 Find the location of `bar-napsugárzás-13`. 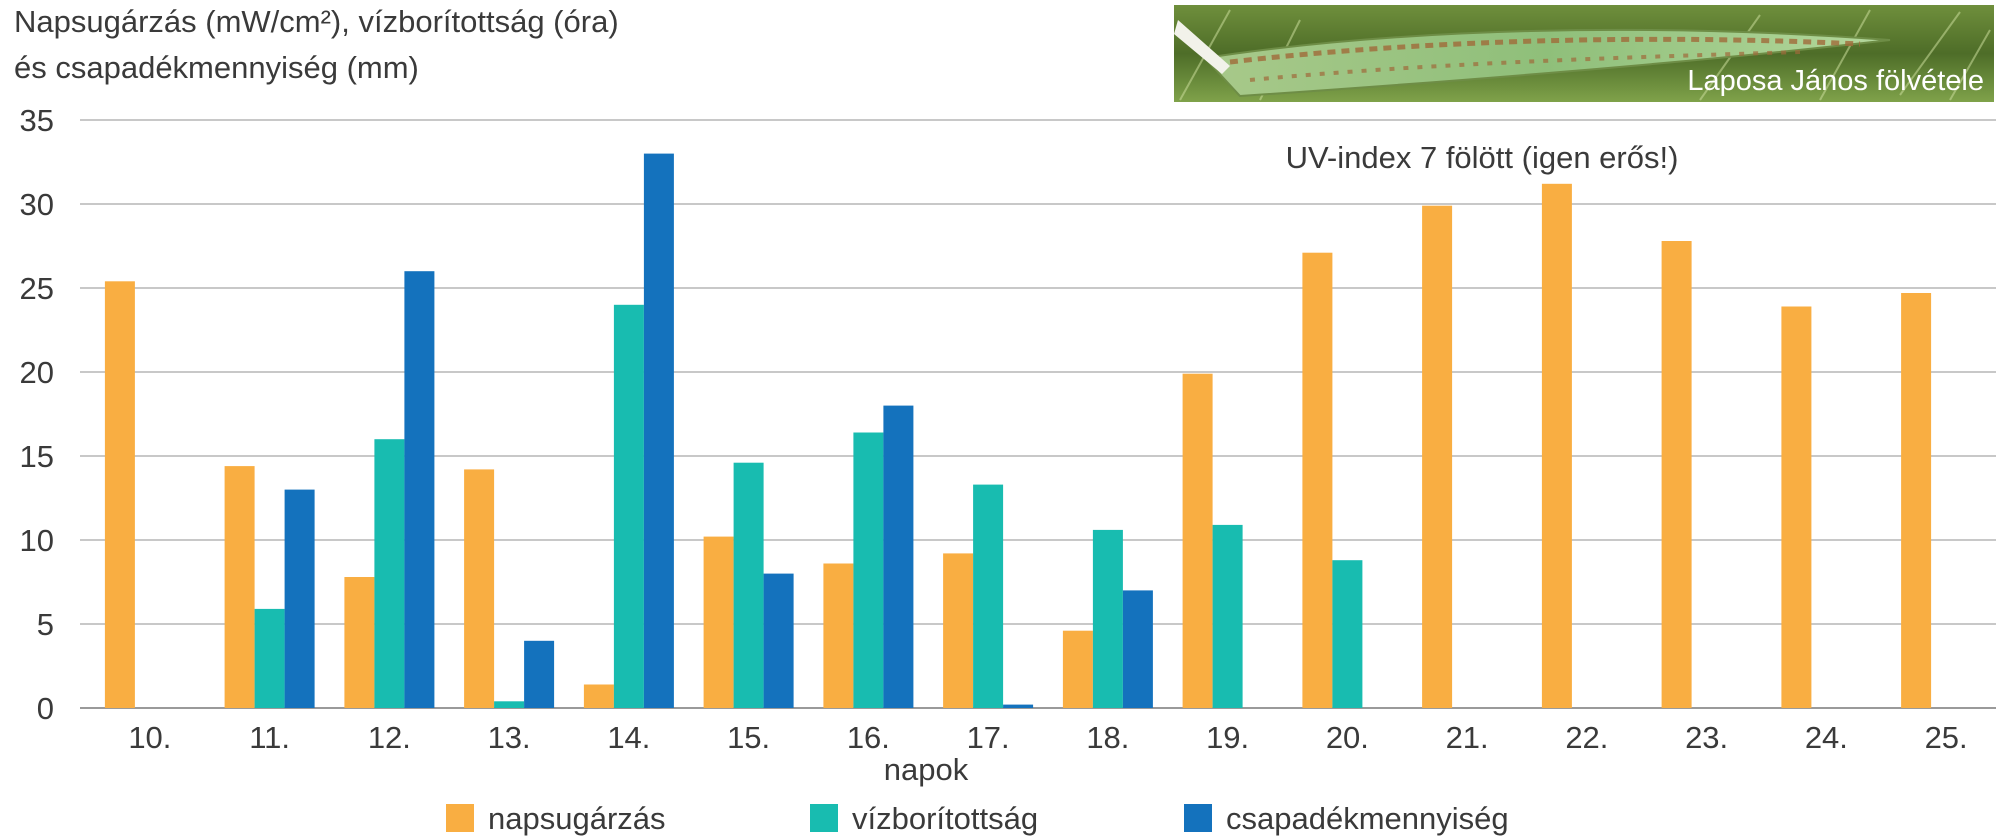

bar-napsugárzás-13 is located at coordinates (479, 588).